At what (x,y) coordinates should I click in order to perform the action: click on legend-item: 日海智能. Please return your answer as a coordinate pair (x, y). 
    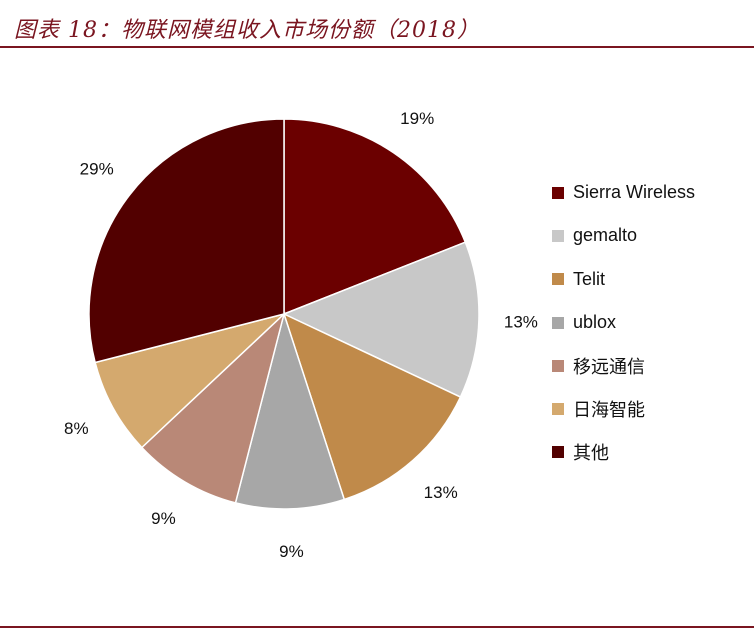
    Looking at the image, I should click on (623, 408).